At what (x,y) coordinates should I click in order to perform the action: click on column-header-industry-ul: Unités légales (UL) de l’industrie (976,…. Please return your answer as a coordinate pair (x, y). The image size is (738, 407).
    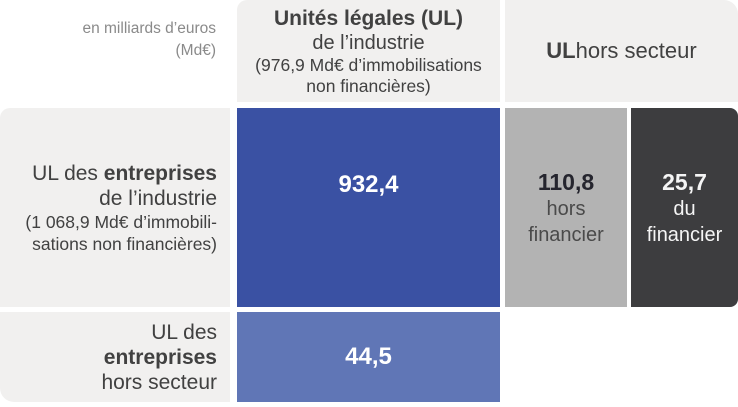
    Looking at the image, I should click on (368, 51).